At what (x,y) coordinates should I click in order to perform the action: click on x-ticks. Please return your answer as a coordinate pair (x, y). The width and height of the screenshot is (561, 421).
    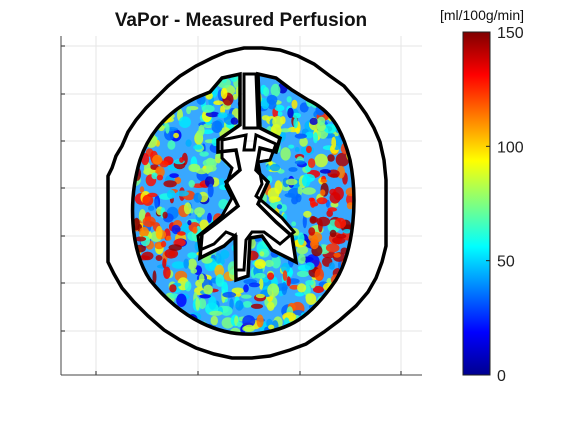
    Looking at the image, I should click on (248, 373).